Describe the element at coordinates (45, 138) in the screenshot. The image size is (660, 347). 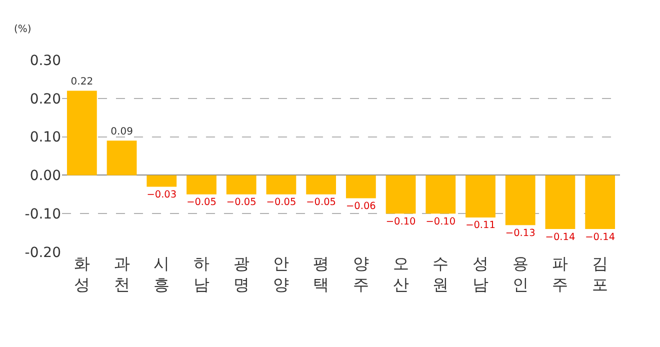
I see `y-tick-label: 0.10` at that location.